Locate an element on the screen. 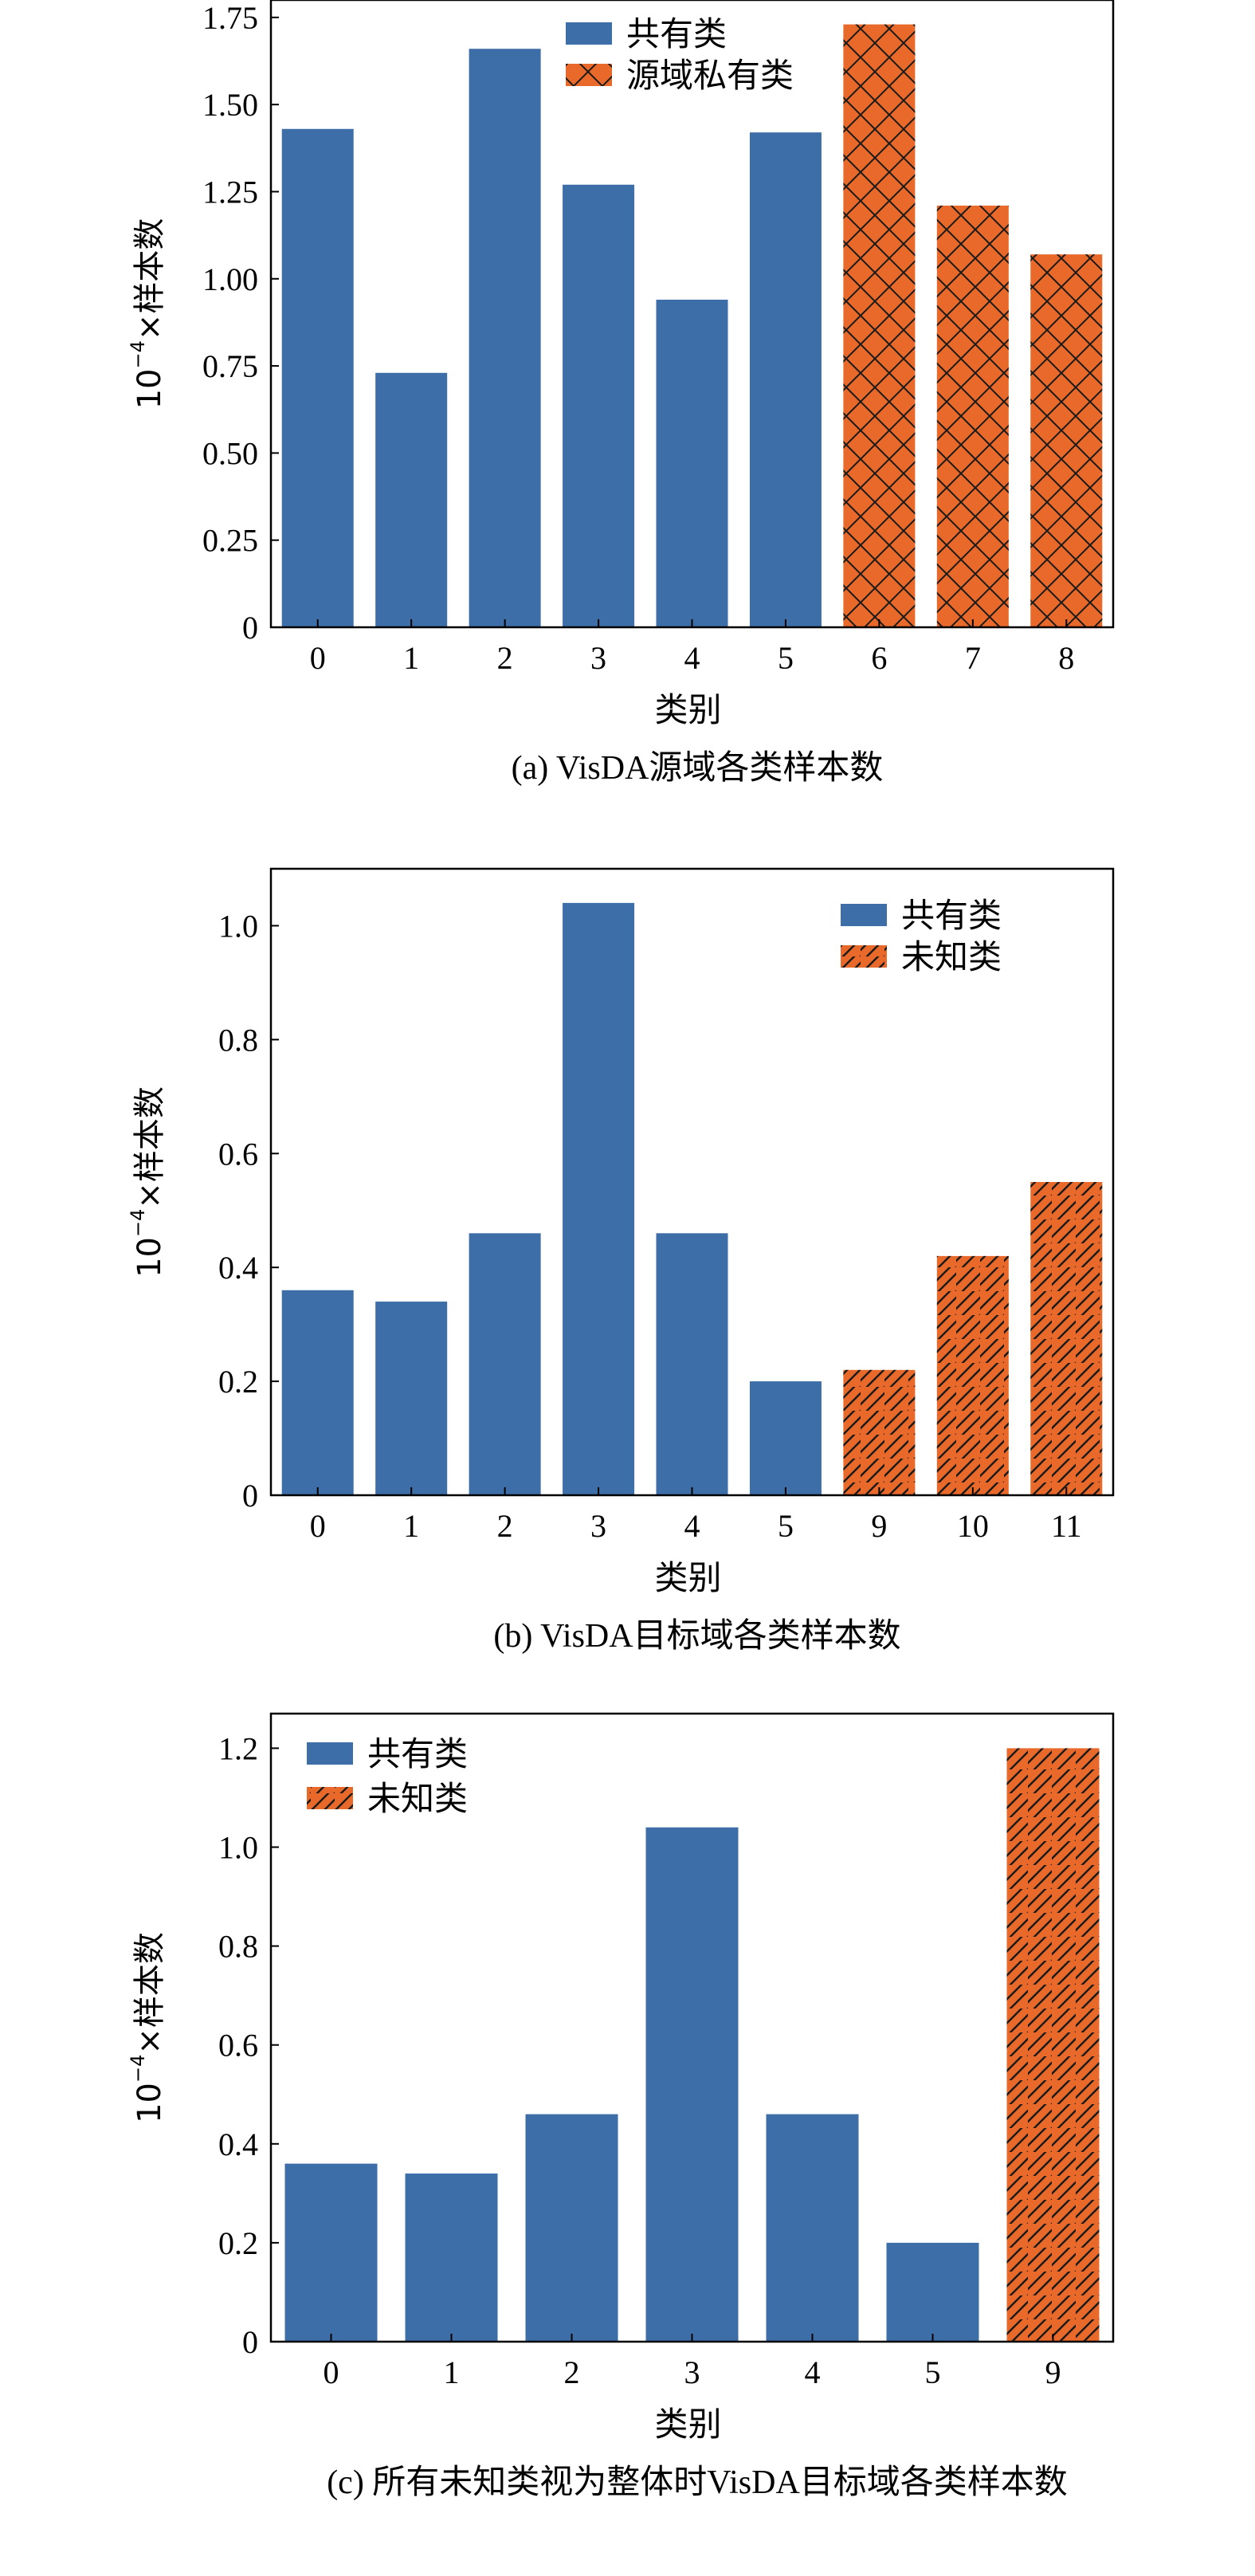 The height and width of the screenshot is (2576, 1255). y-tick-label: 1.25 is located at coordinates (230, 192).